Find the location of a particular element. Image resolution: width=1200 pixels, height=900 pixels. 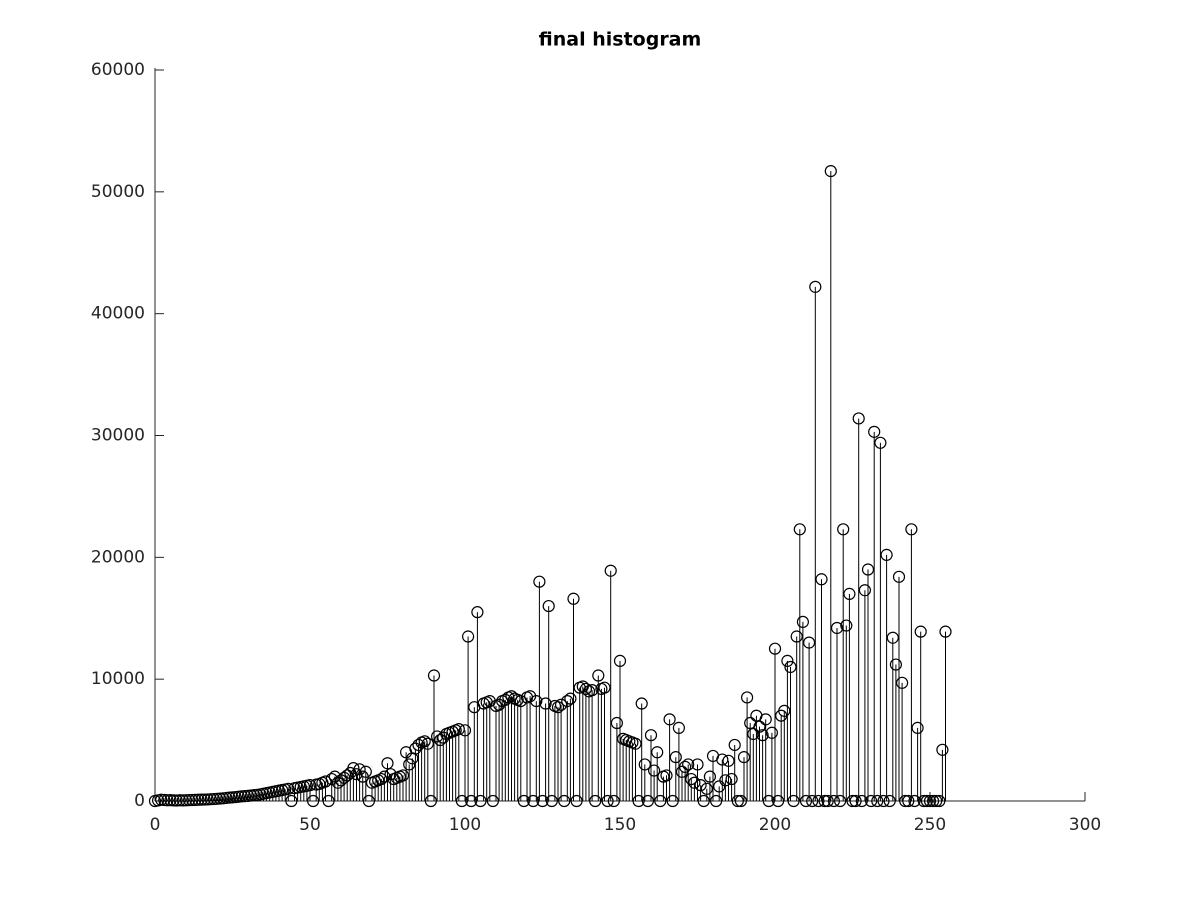

y-tick-label: 10000 is located at coordinates (118, 679).